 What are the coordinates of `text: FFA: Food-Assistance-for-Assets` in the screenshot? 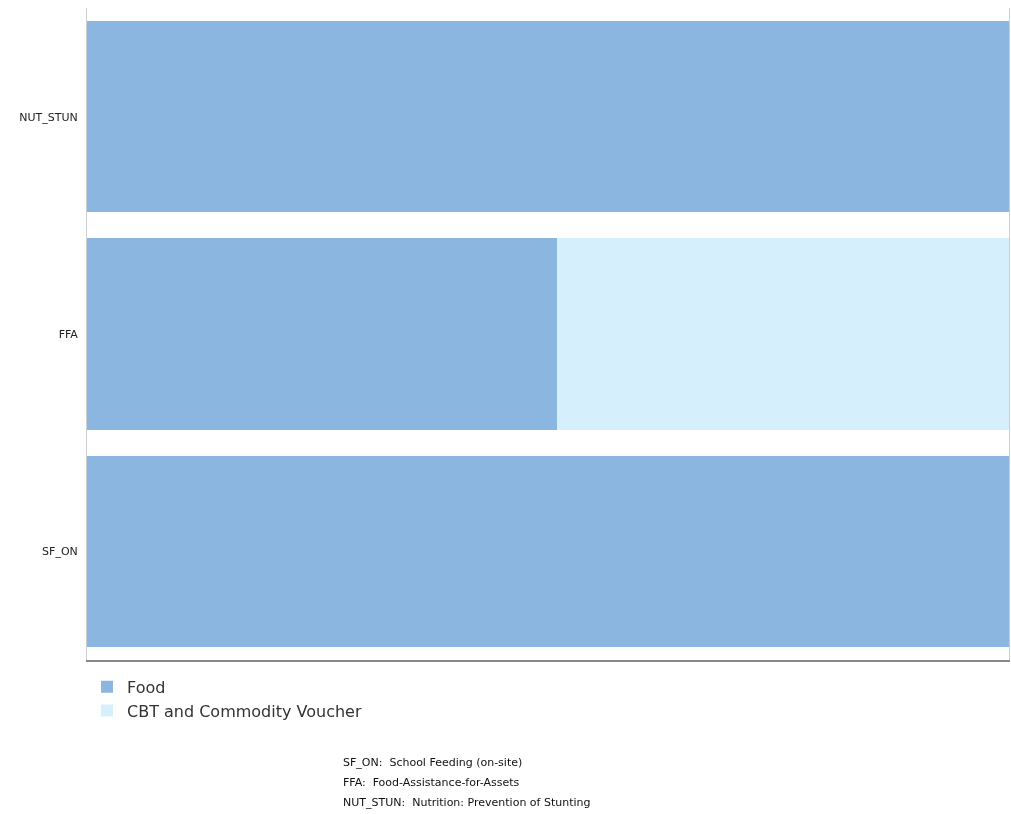 It's located at (431, 782).